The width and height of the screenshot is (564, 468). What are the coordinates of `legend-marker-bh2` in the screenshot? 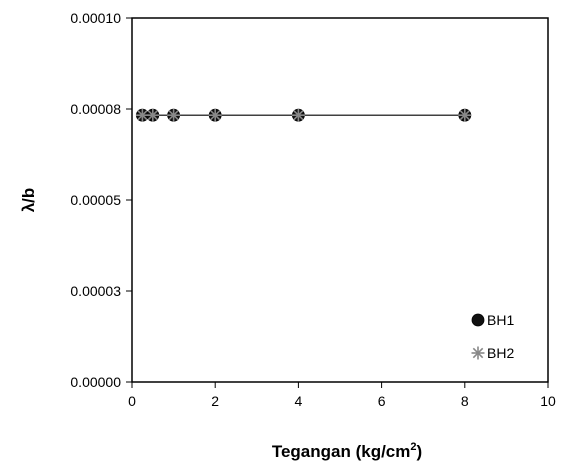 It's located at (478, 353).